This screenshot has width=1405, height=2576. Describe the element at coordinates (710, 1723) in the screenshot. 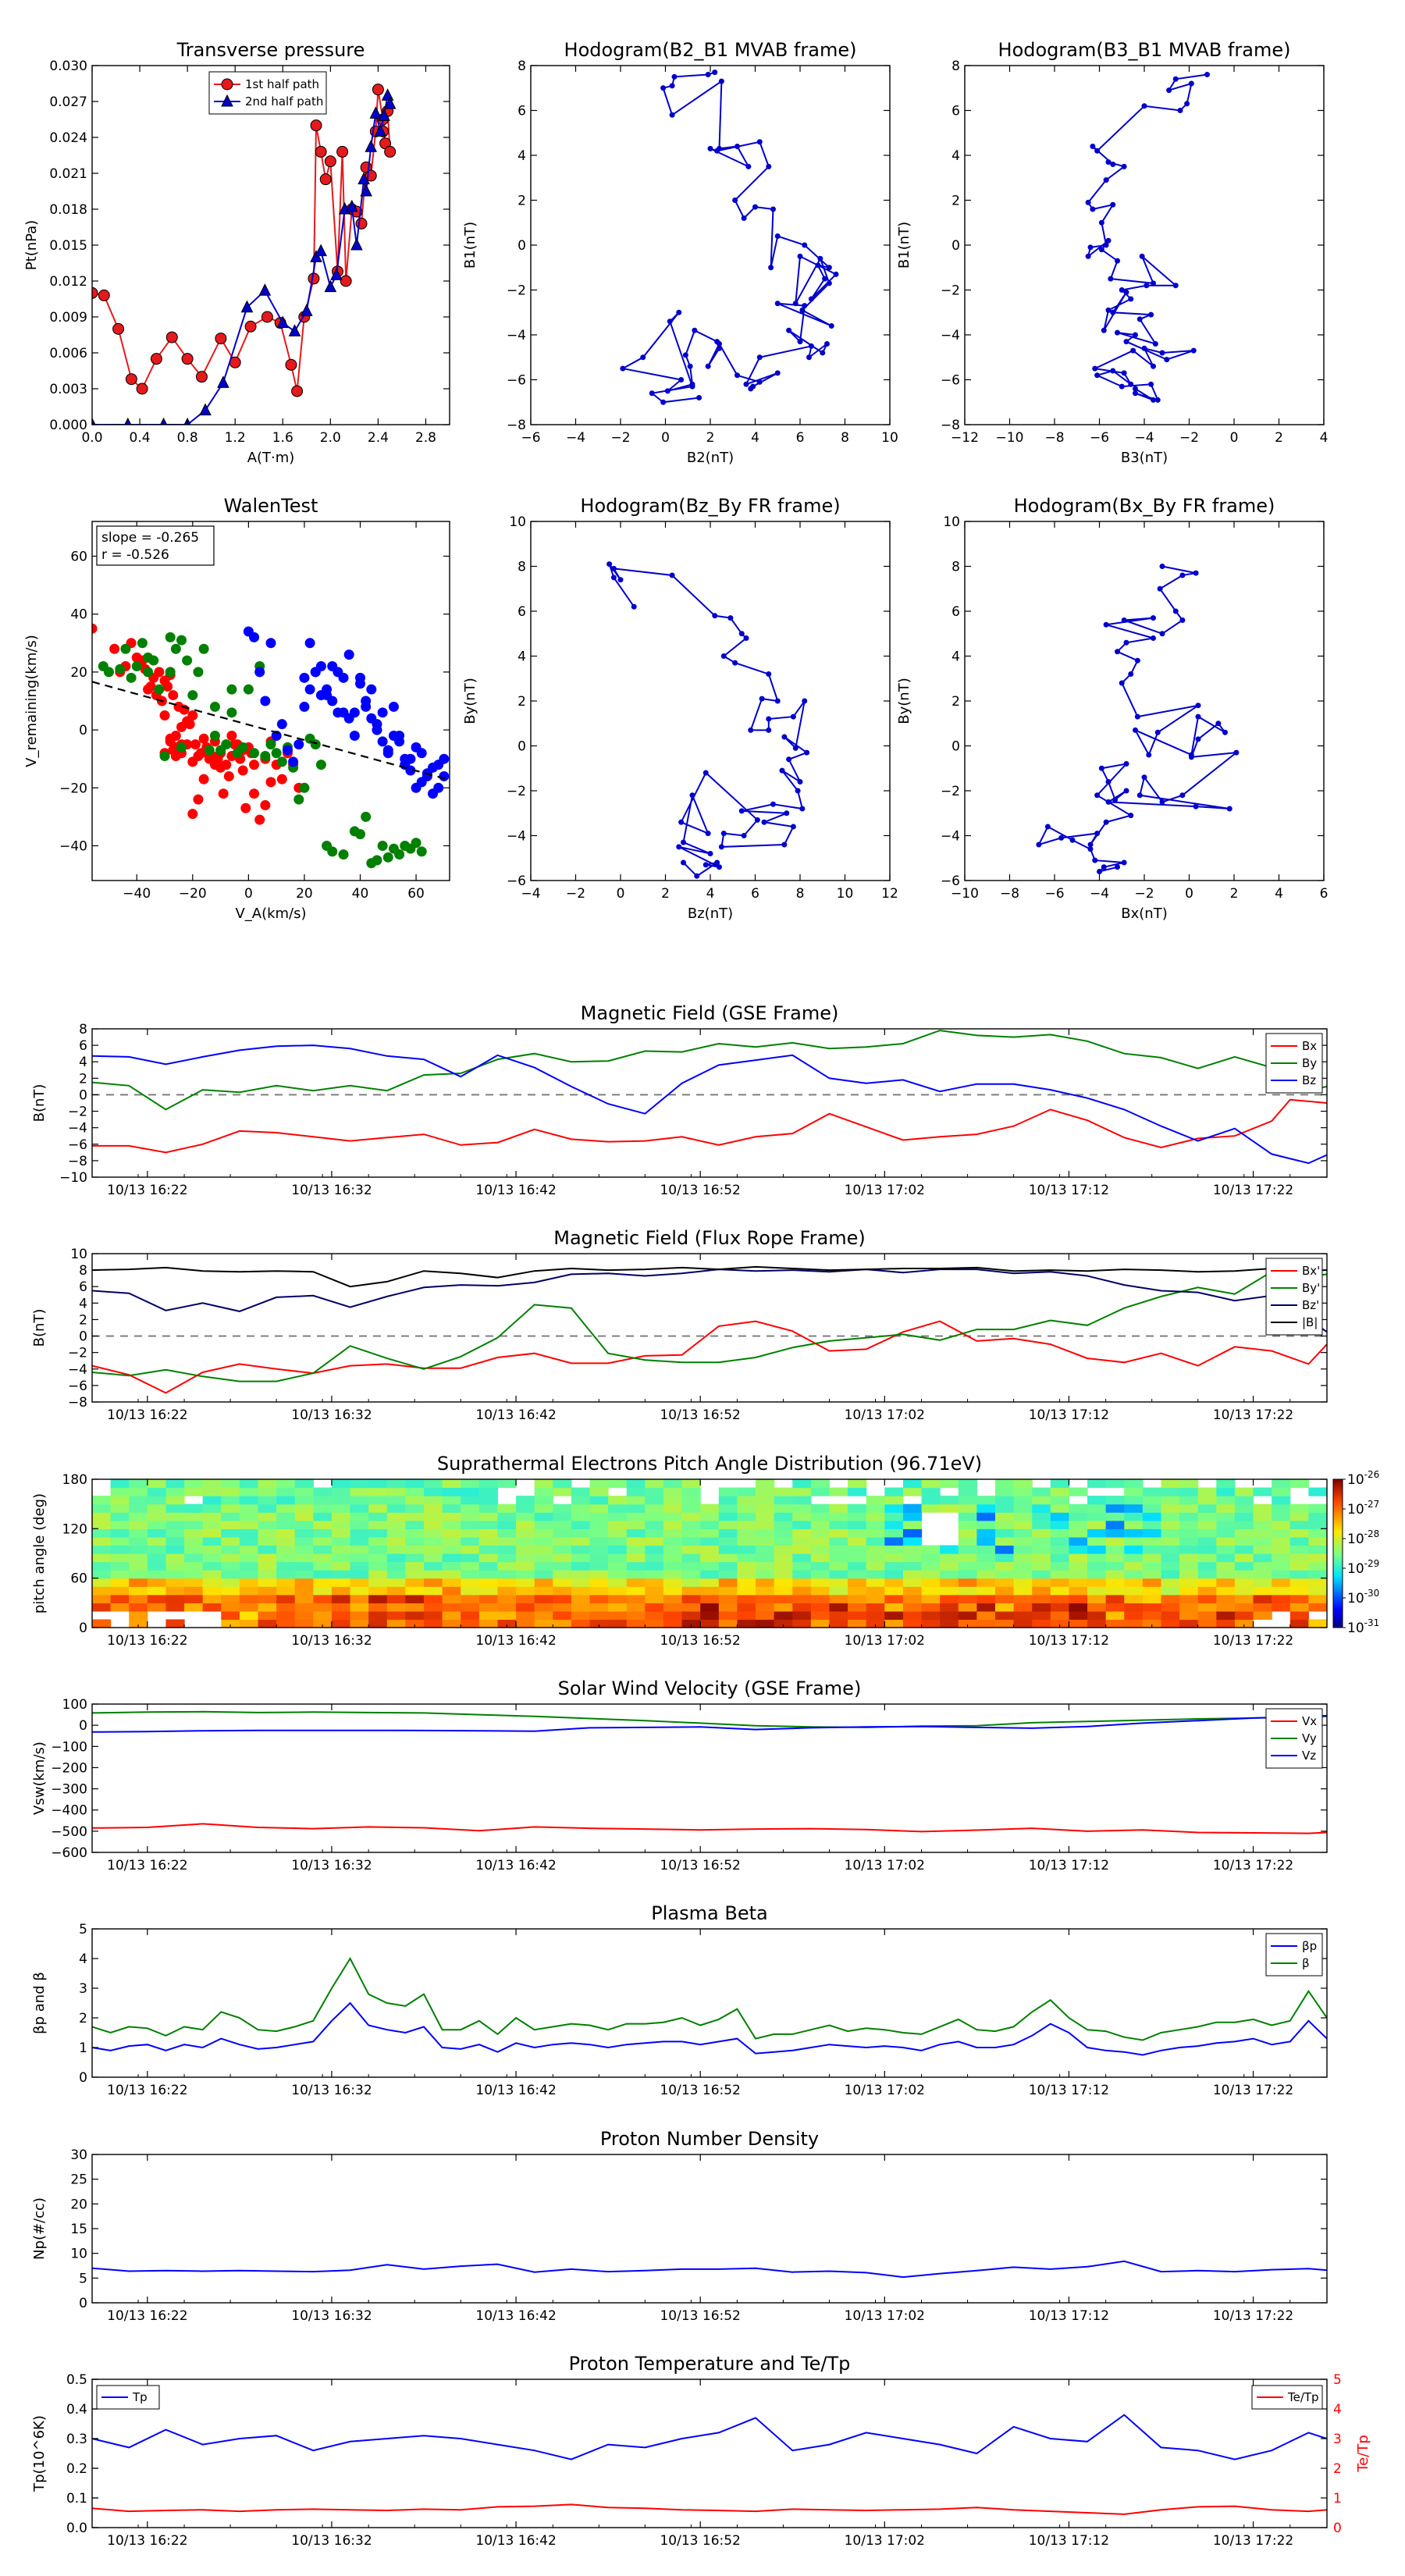

I see `series-line-Vz` at that location.